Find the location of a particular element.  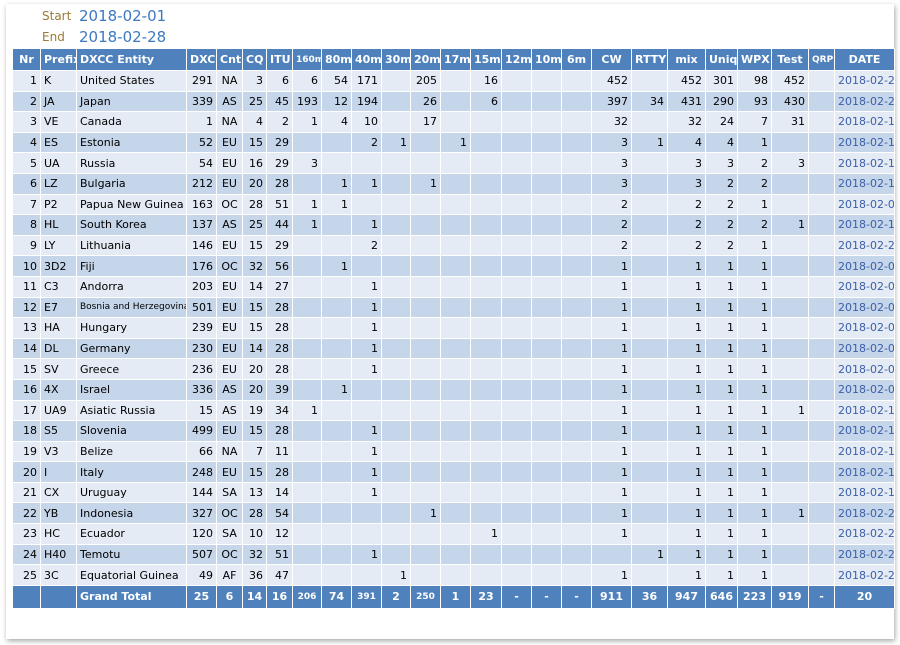

value-cell: 22 is located at coordinates (26, 513).